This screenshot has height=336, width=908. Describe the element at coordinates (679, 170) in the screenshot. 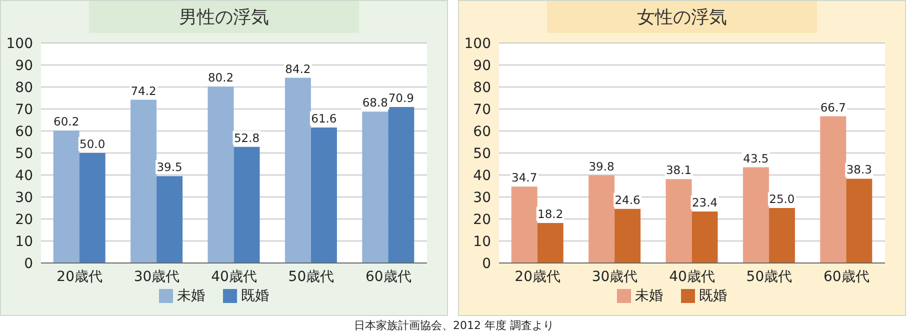

I see `data-label: 38.1` at that location.